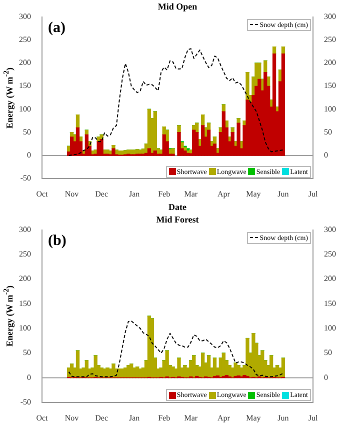  What do you see at coordinates (177, 219) in the screenshot?
I see `chart-title: Mid Forest` at bounding box center [177, 219].